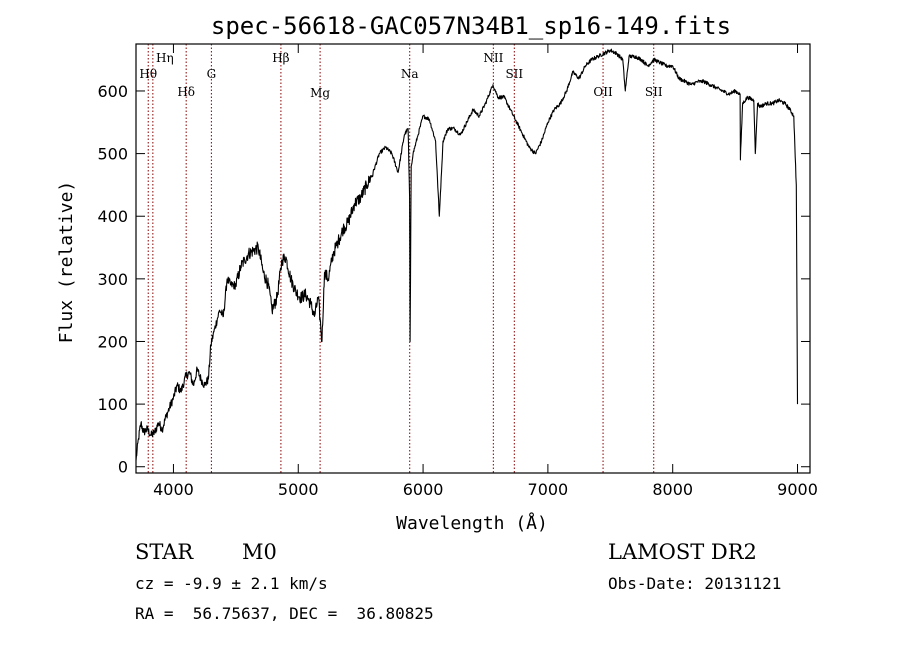 This screenshot has width=900, height=649. What do you see at coordinates (320, 93) in the screenshot?
I see `line-marker-label: Mg` at bounding box center [320, 93].